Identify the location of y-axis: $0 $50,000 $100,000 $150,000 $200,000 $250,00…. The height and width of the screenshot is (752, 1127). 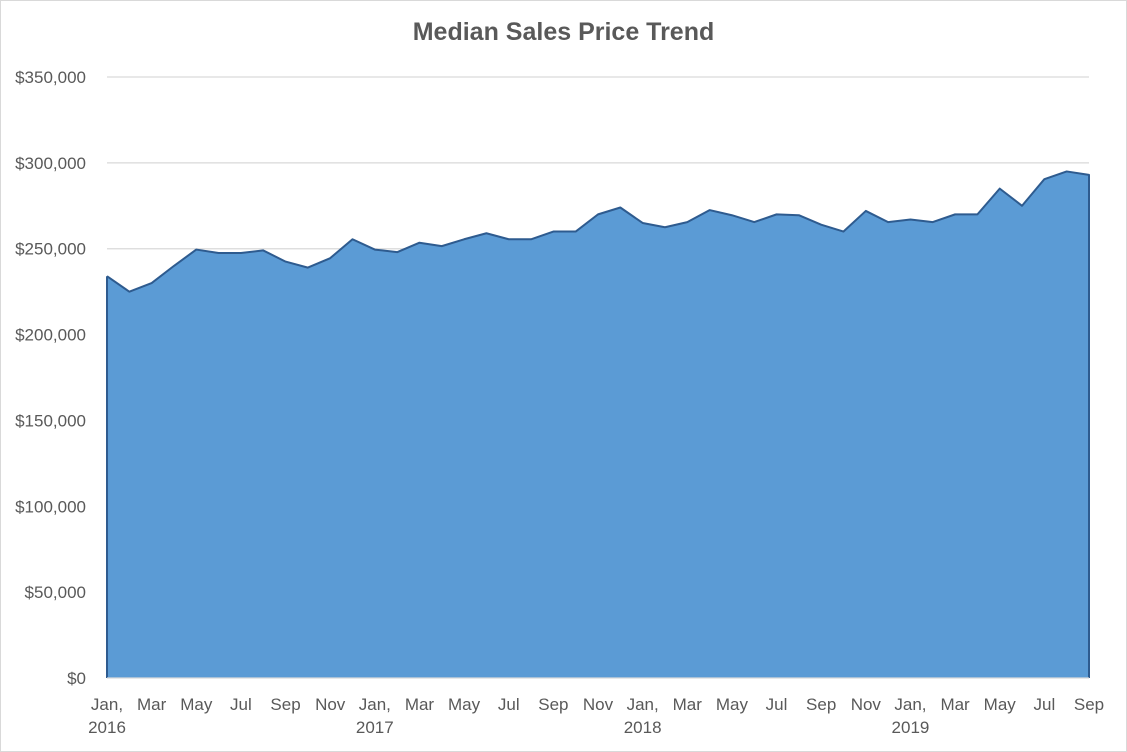
(50, 378).